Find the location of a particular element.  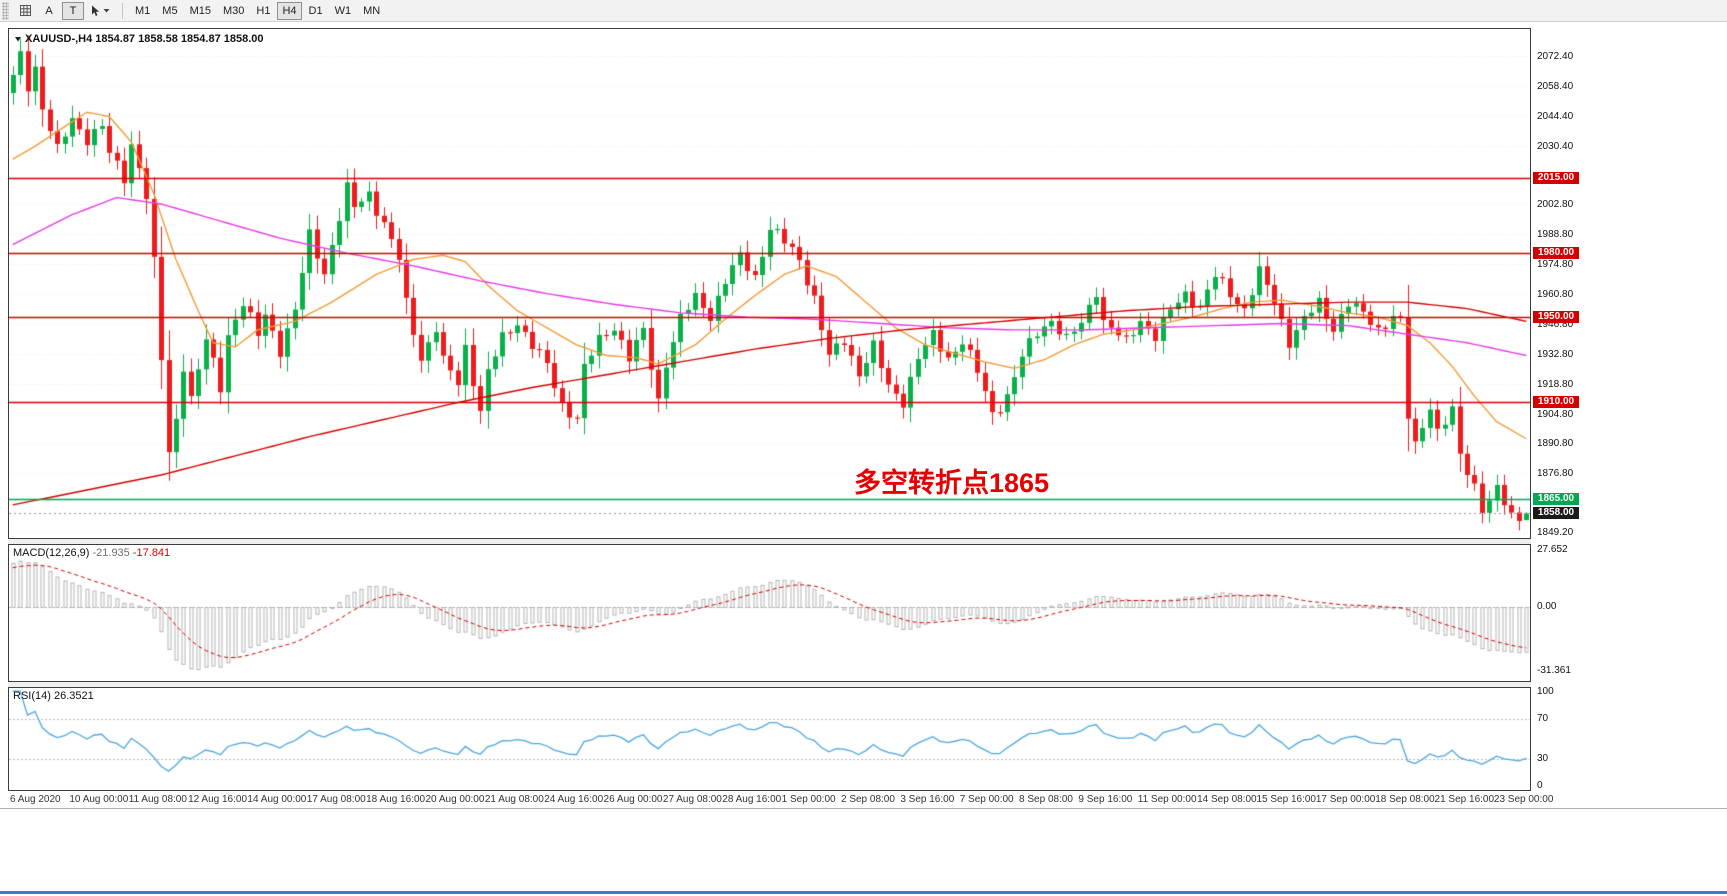

time-axis-label: 15 Sep 16:00 is located at coordinates (1286, 799).